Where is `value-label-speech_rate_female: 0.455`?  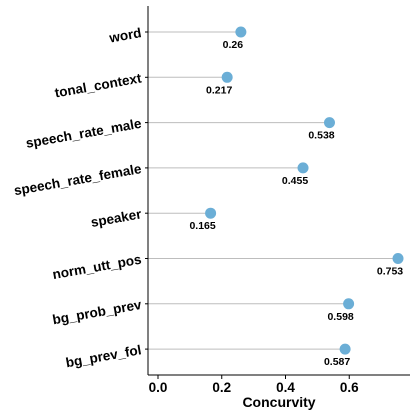 value-label-speech_rate_female: 0.455 is located at coordinates (295, 181).